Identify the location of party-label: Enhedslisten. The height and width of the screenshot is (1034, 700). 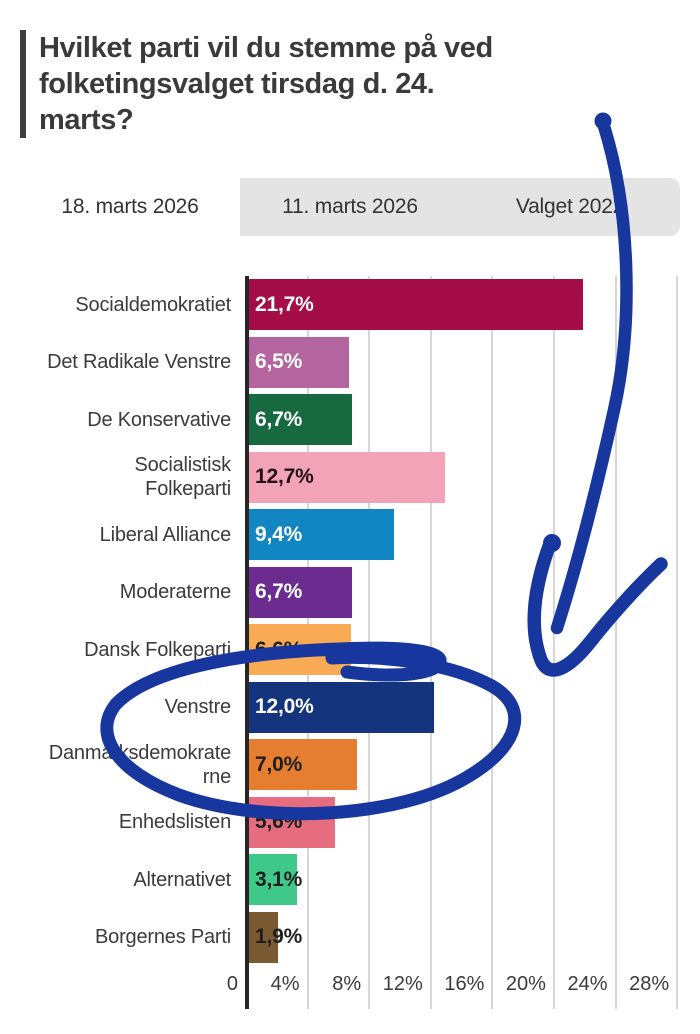
(122, 823).